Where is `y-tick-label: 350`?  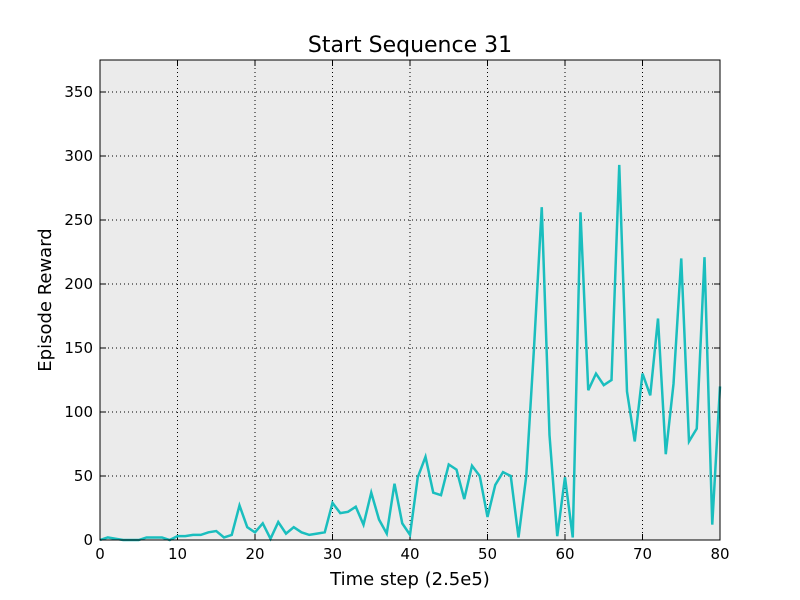
y-tick-label: 350 is located at coordinates (78, 92).